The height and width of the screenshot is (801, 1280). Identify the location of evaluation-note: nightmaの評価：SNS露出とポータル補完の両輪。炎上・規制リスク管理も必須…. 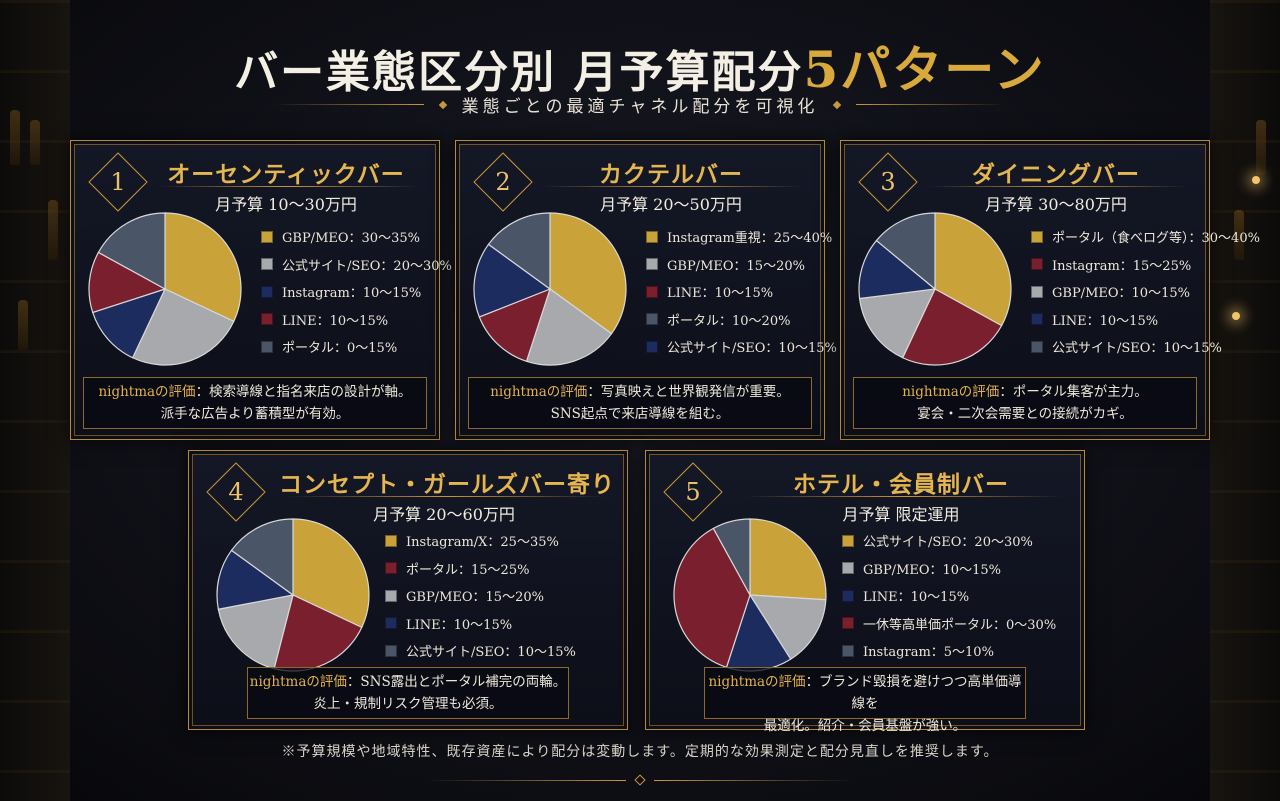
(408, 693).